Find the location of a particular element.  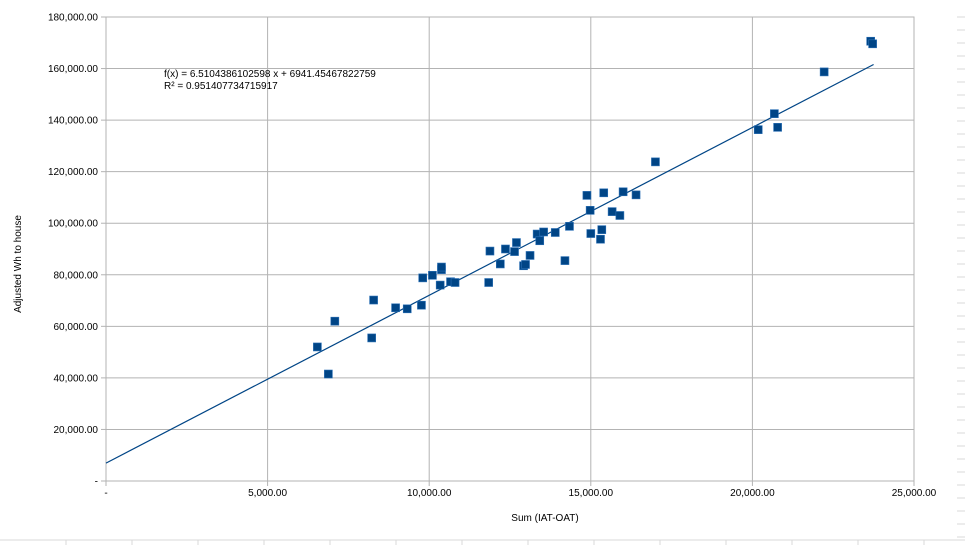

y-tick-label: 40,000.00 is located at coordinates (76, 378).